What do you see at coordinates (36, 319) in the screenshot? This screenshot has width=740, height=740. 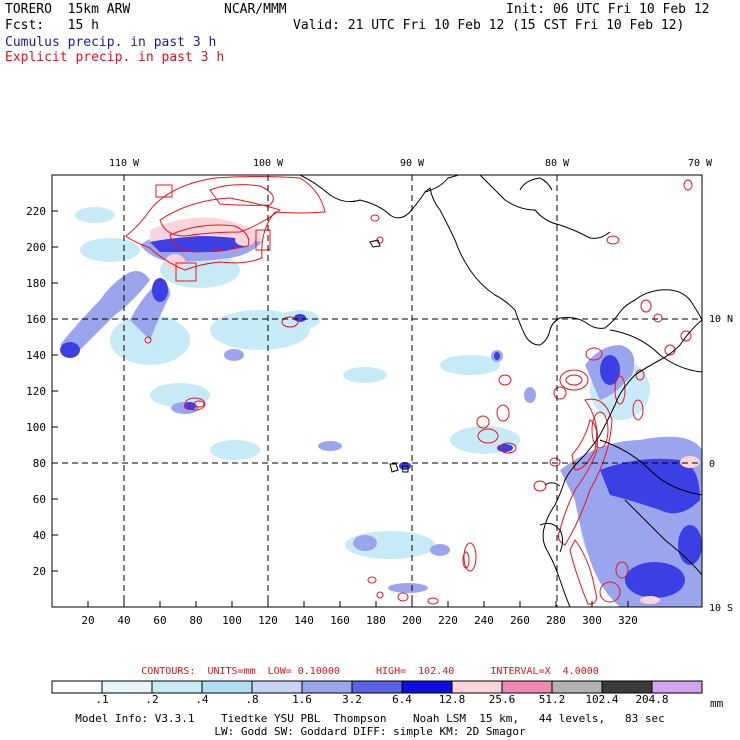 I see `y-tick-label: 160` at bounding box center [36, 319].